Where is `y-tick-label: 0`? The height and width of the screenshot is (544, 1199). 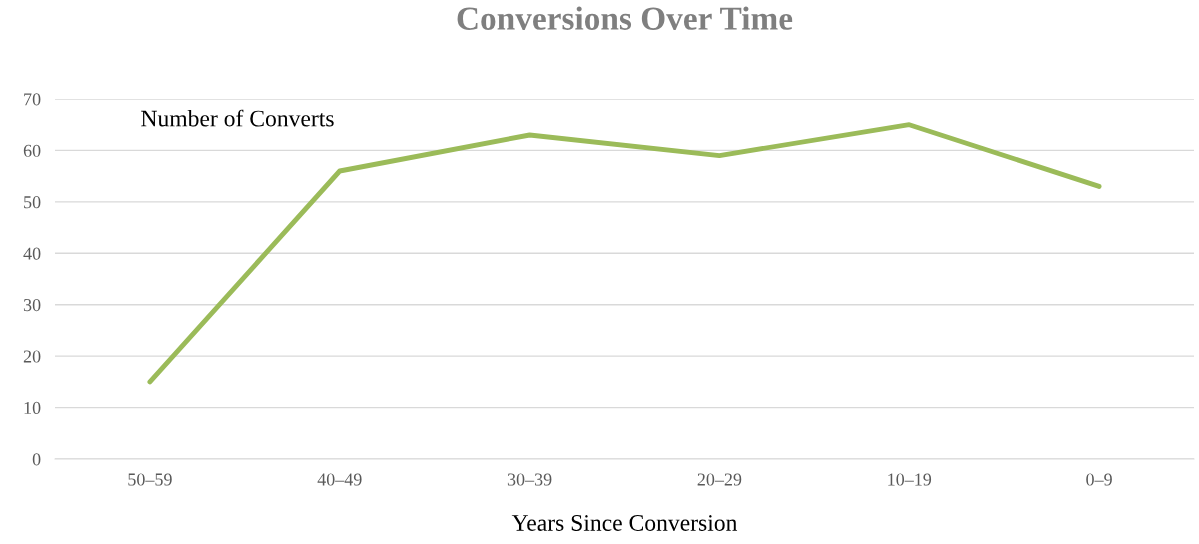 y-tick-label: 0 is located at coordinates (36, 459).